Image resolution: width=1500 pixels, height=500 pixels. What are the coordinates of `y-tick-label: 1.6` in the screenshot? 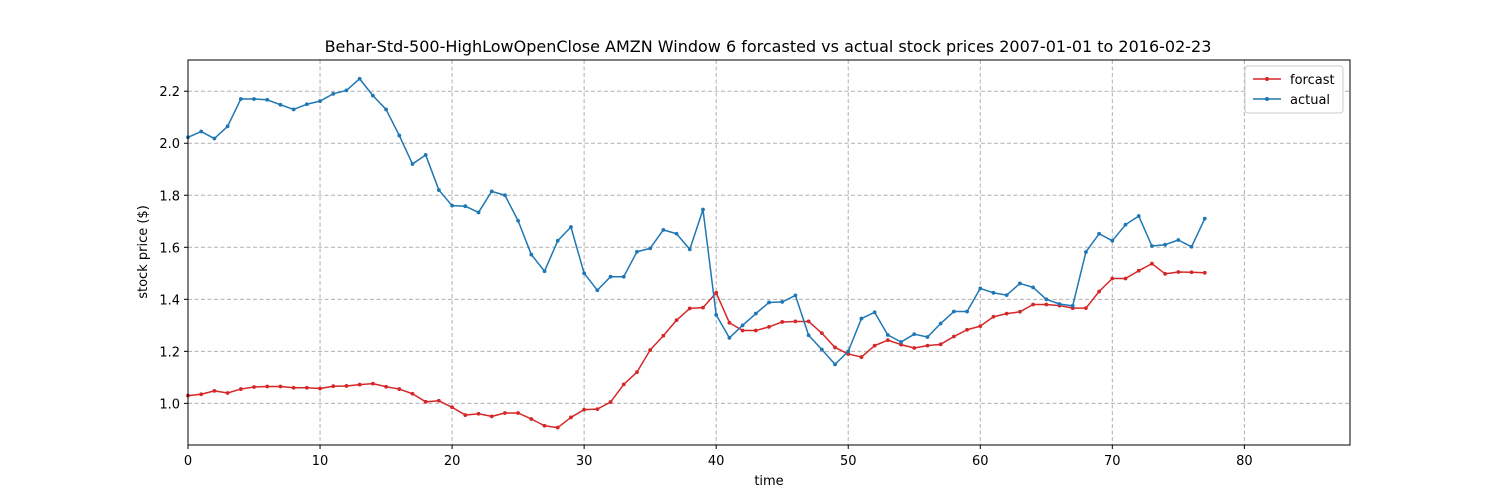 It's located at (169, 248).